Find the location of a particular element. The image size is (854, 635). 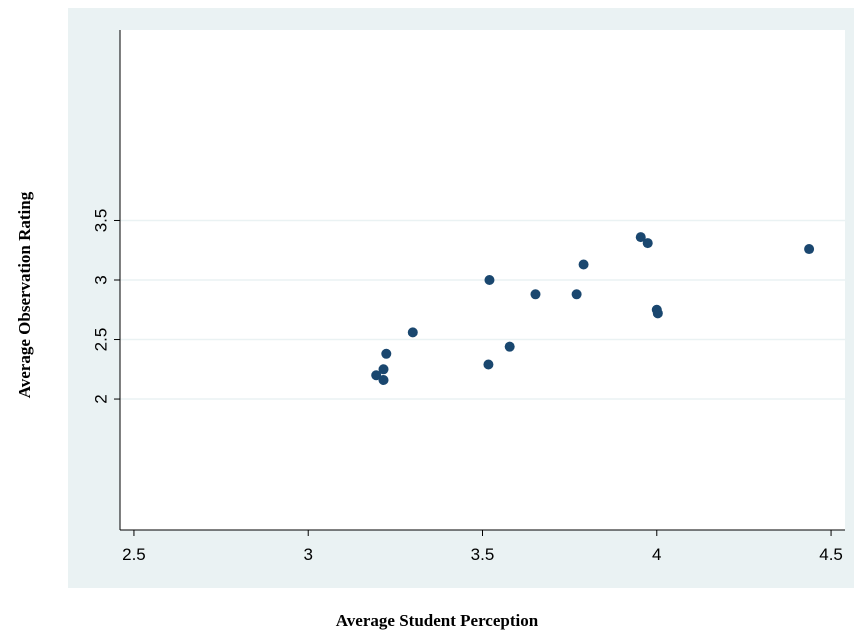

x-tick-label: 3.5 is located at coordinates (483, 554).